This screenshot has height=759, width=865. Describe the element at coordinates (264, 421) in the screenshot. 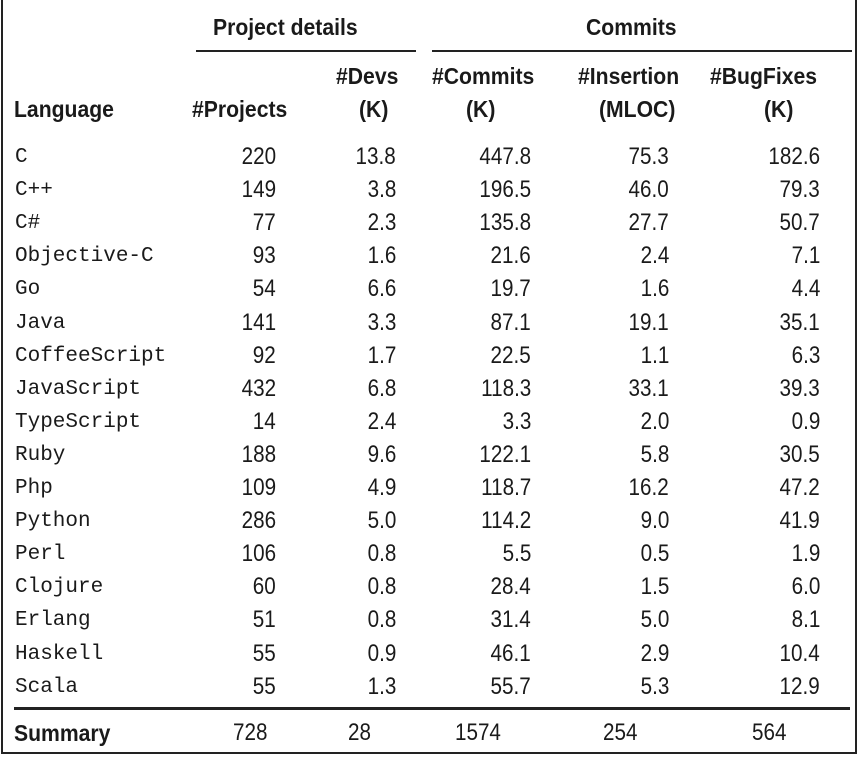

I see `cell-projects: 14` at that location.